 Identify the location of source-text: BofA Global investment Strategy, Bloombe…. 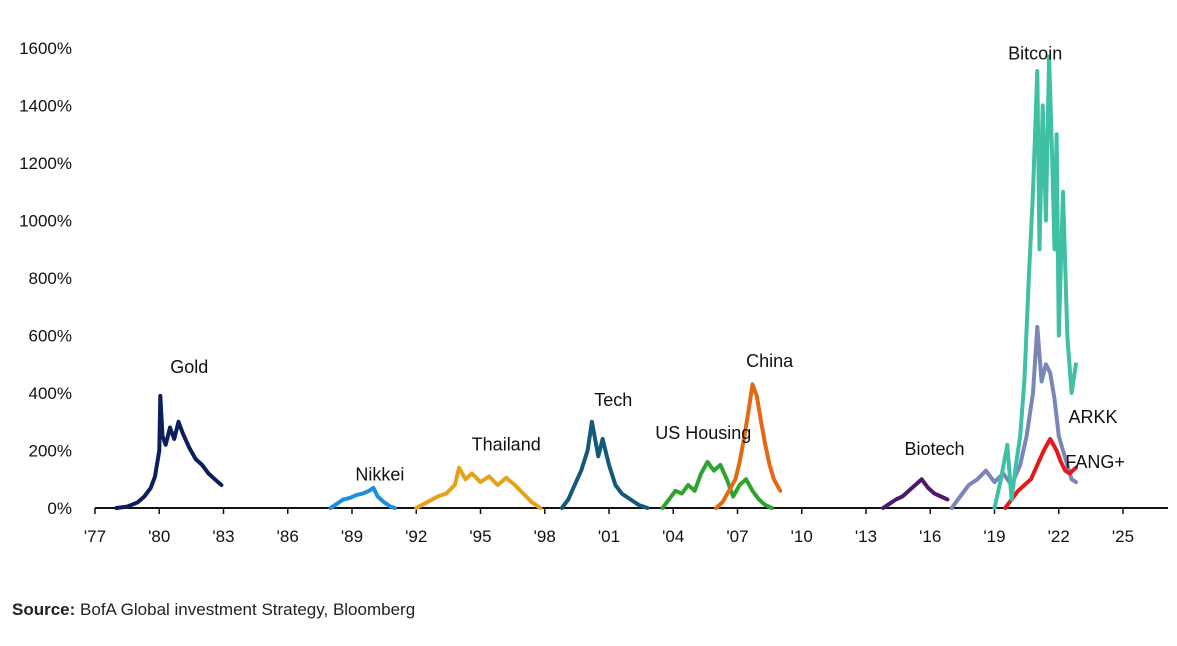
(245, 609).